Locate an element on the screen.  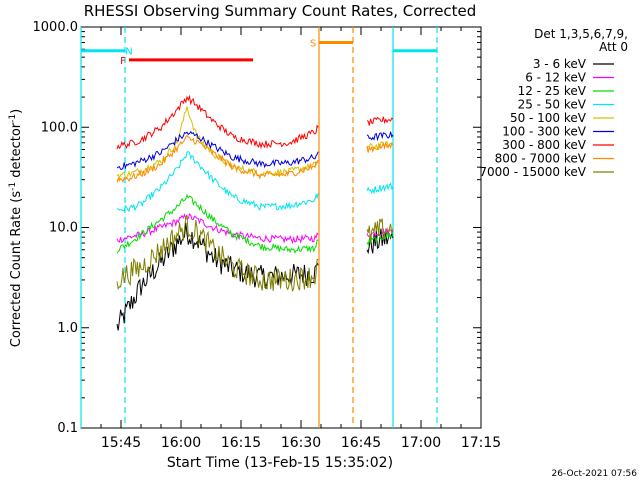
x-tick-labels: 15:45 16:00 16:15 16:30 16:45 17:00 17:15 is located at coordinates (301, 443).